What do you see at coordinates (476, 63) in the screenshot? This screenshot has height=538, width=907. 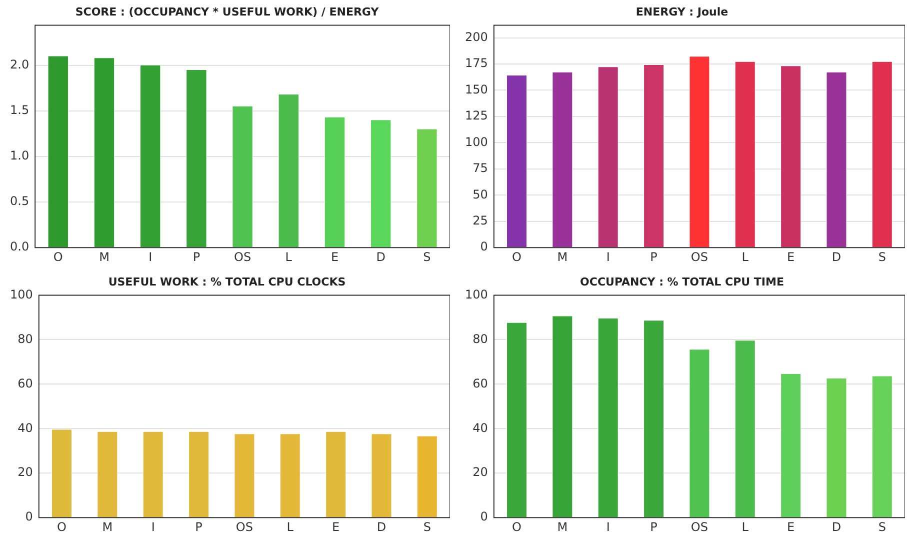 I see `y-tick-label: 175` at bounding box center [476, 63].